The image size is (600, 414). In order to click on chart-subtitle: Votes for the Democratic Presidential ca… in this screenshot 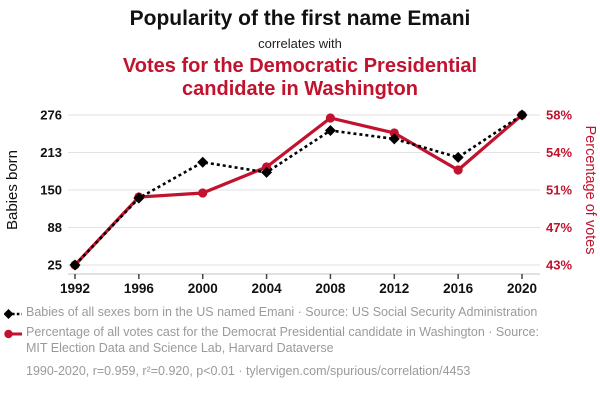, I will do `click(300, 77)`.